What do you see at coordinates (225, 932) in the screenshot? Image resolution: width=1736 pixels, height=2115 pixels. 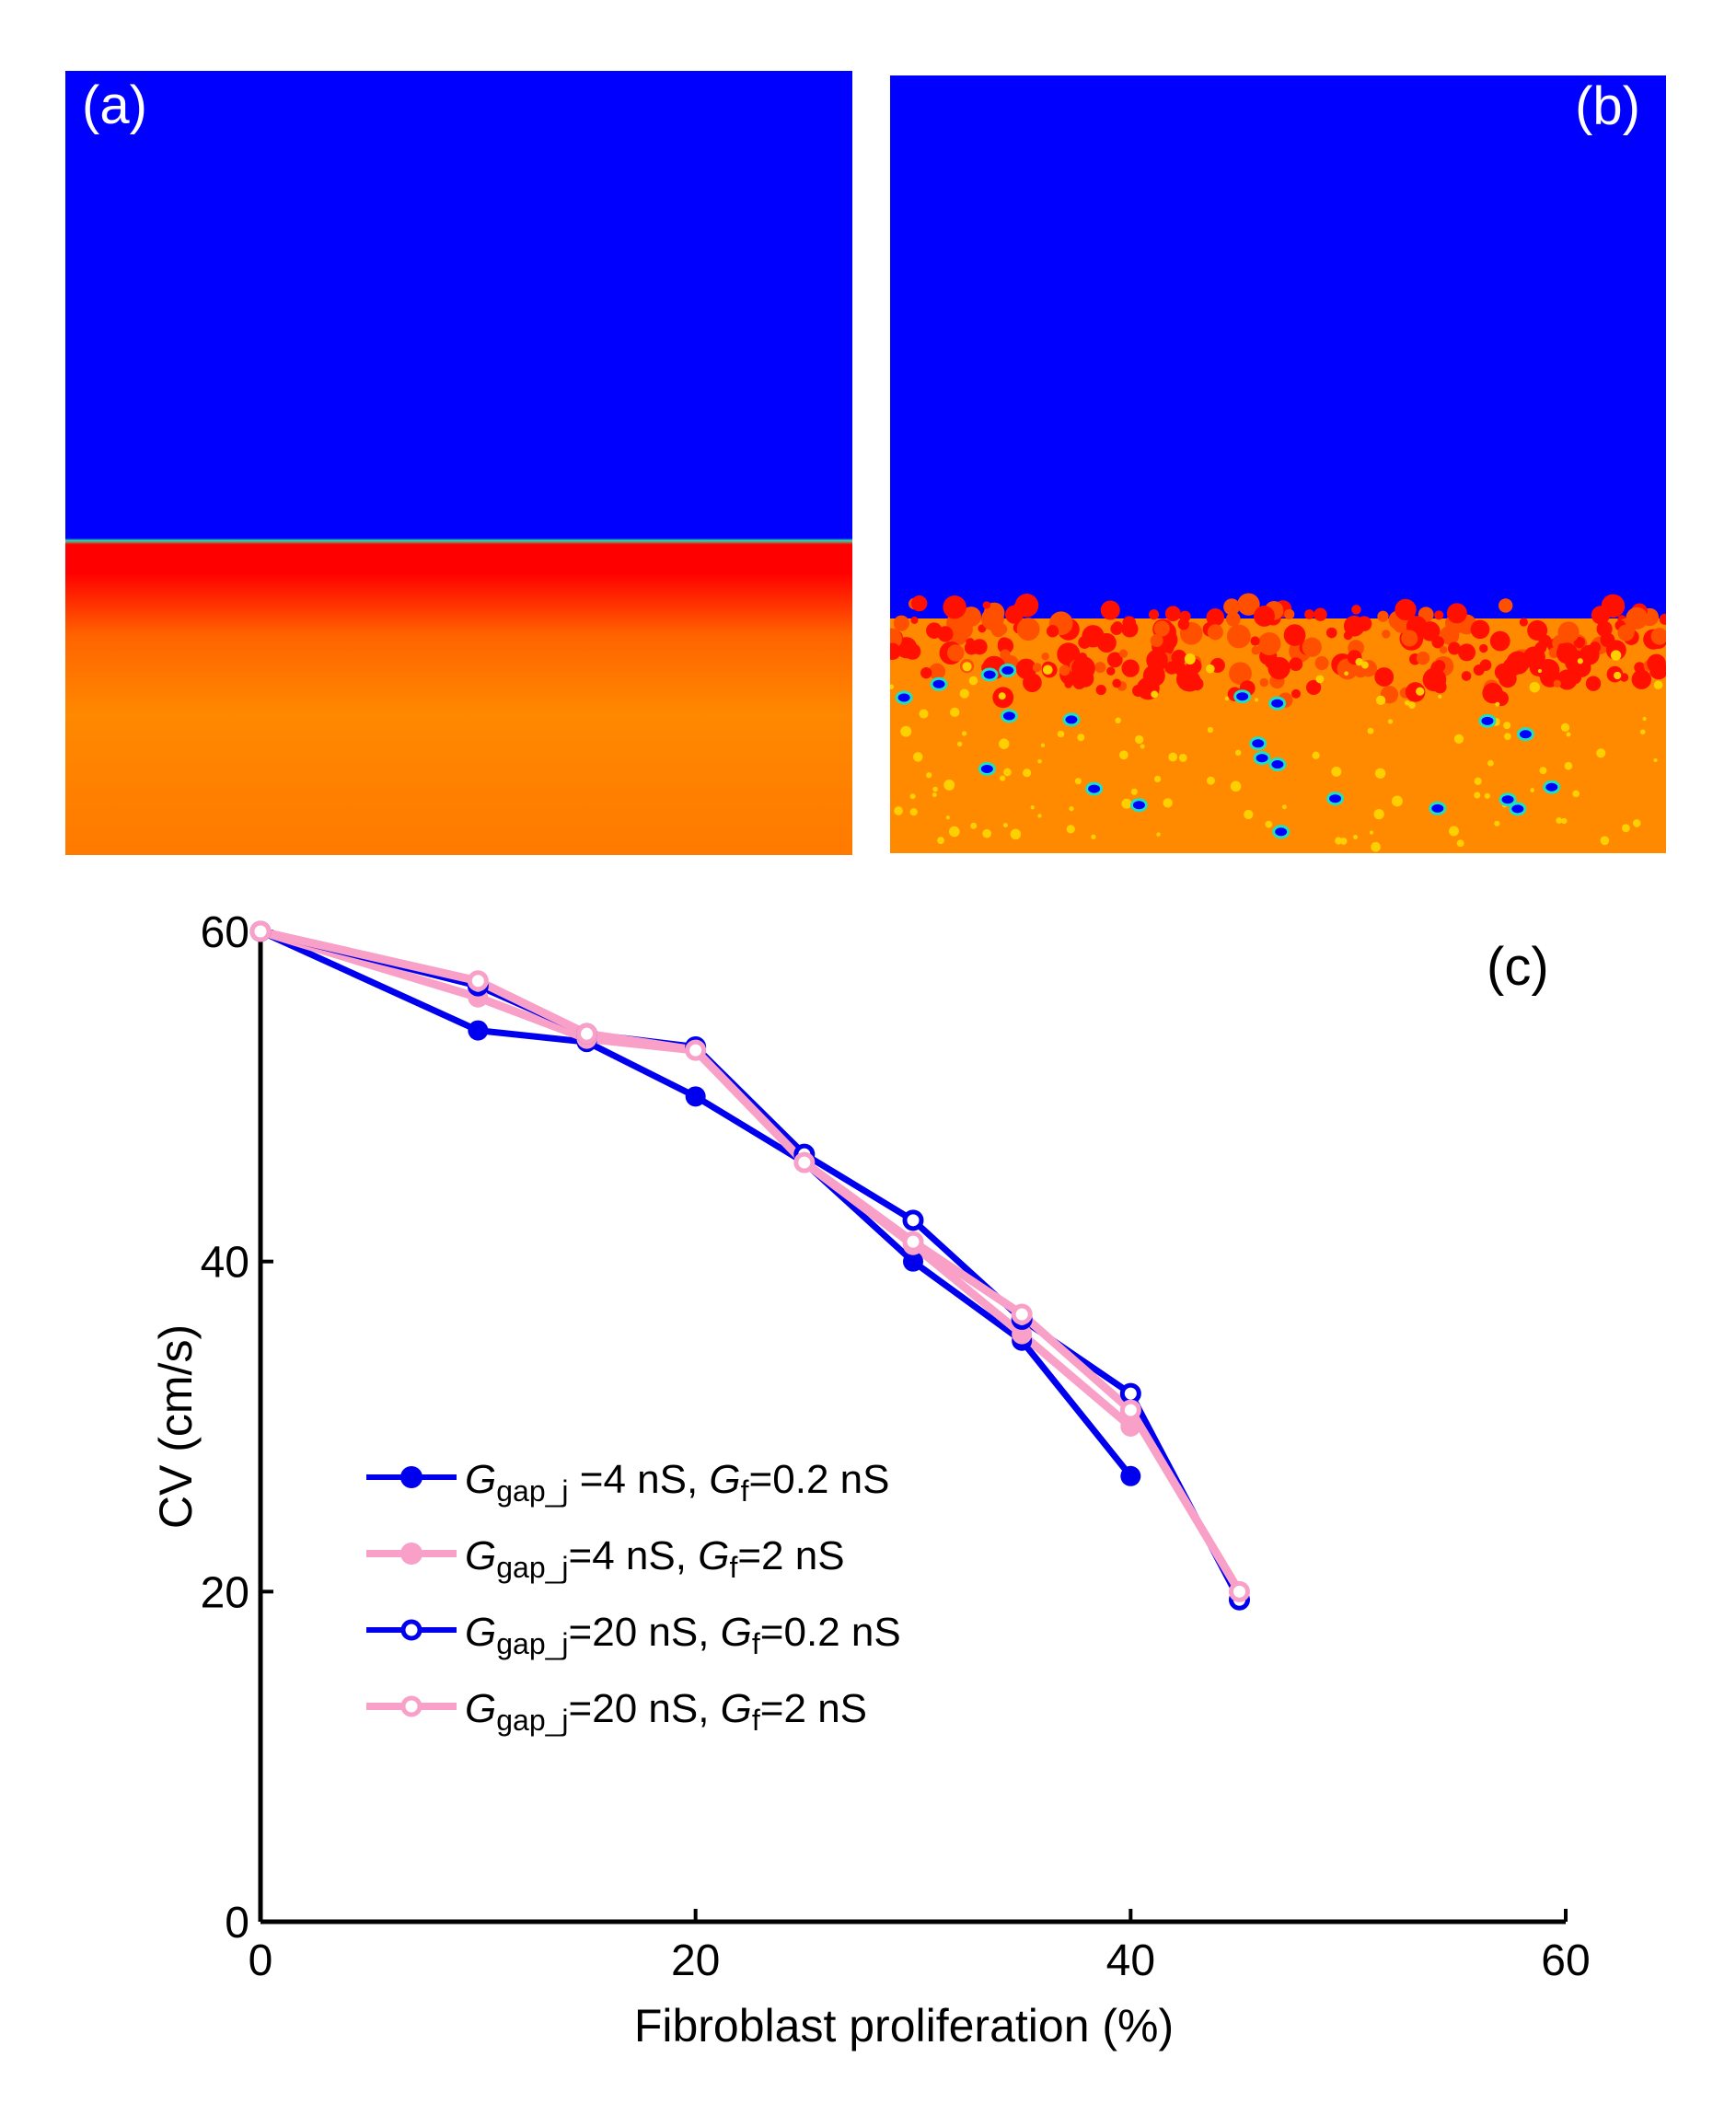 I see `y-tick-label: 60` at bounding box center [225, 932].